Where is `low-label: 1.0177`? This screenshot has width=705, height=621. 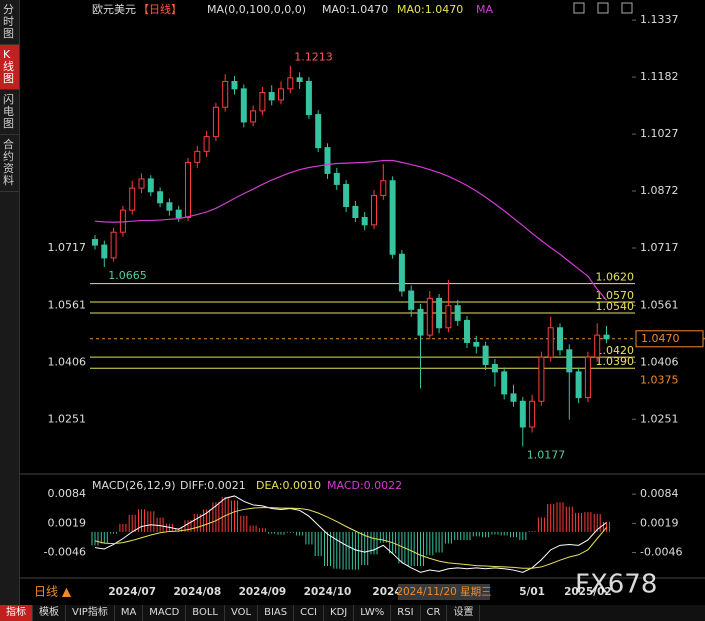
low-label: 1.0177 is located at coordinates (546, 454).